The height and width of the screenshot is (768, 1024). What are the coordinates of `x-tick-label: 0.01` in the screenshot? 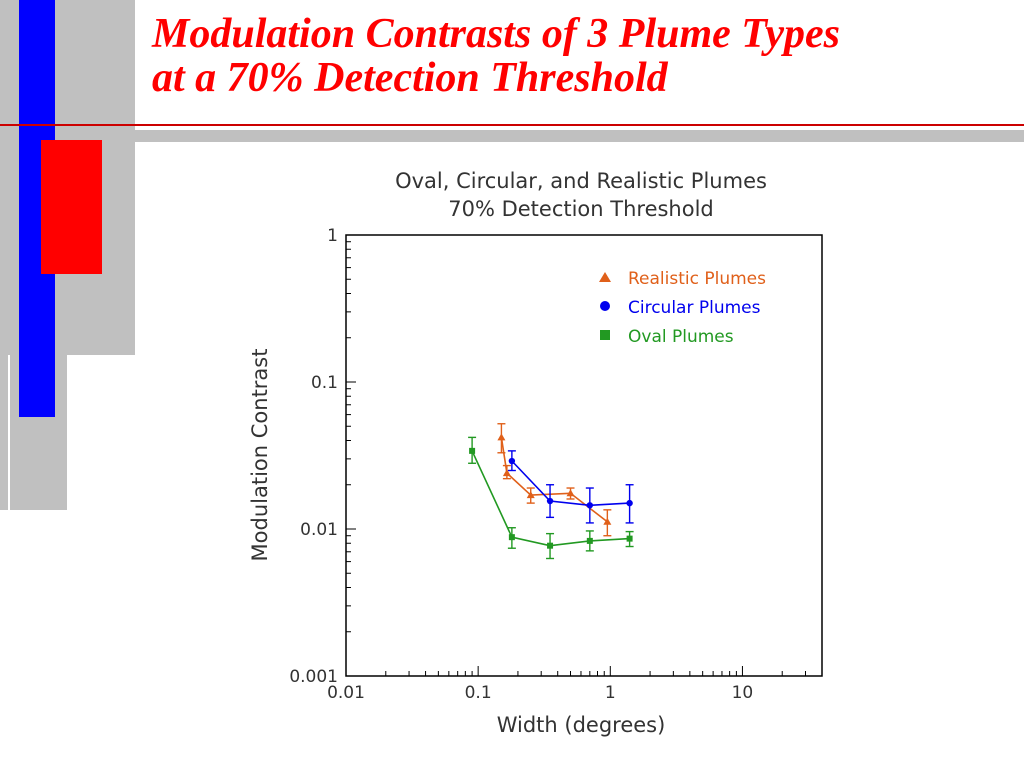 It's located at (346, 693).